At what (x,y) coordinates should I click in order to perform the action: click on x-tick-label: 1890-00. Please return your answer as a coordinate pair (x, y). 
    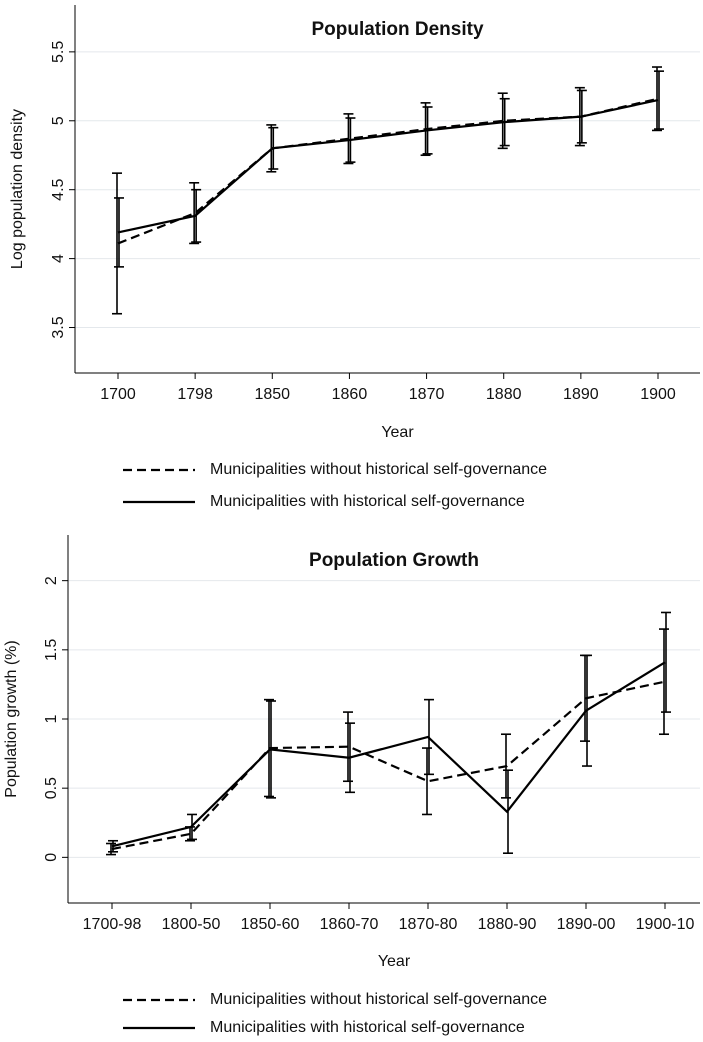
    Looking at the image, I should click on (586, 924).